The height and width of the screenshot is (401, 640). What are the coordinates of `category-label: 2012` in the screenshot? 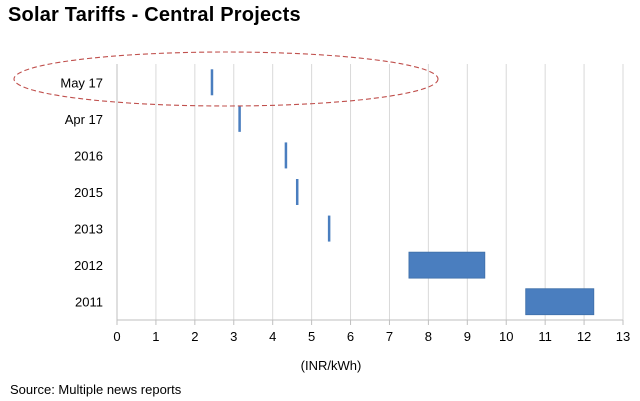 It's located at (88, 265).